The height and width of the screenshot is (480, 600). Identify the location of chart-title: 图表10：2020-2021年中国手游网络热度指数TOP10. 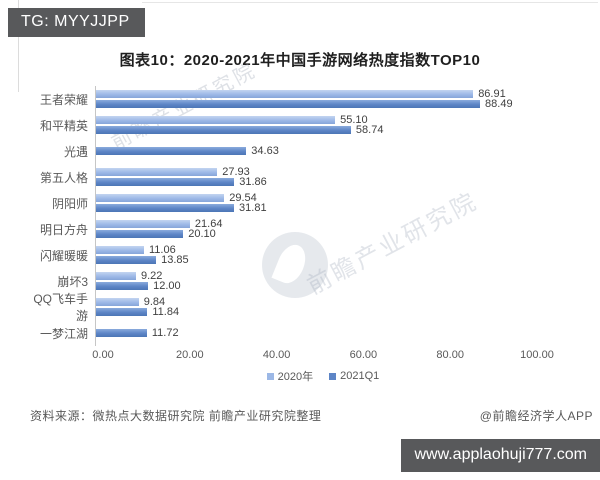
(300, 60).